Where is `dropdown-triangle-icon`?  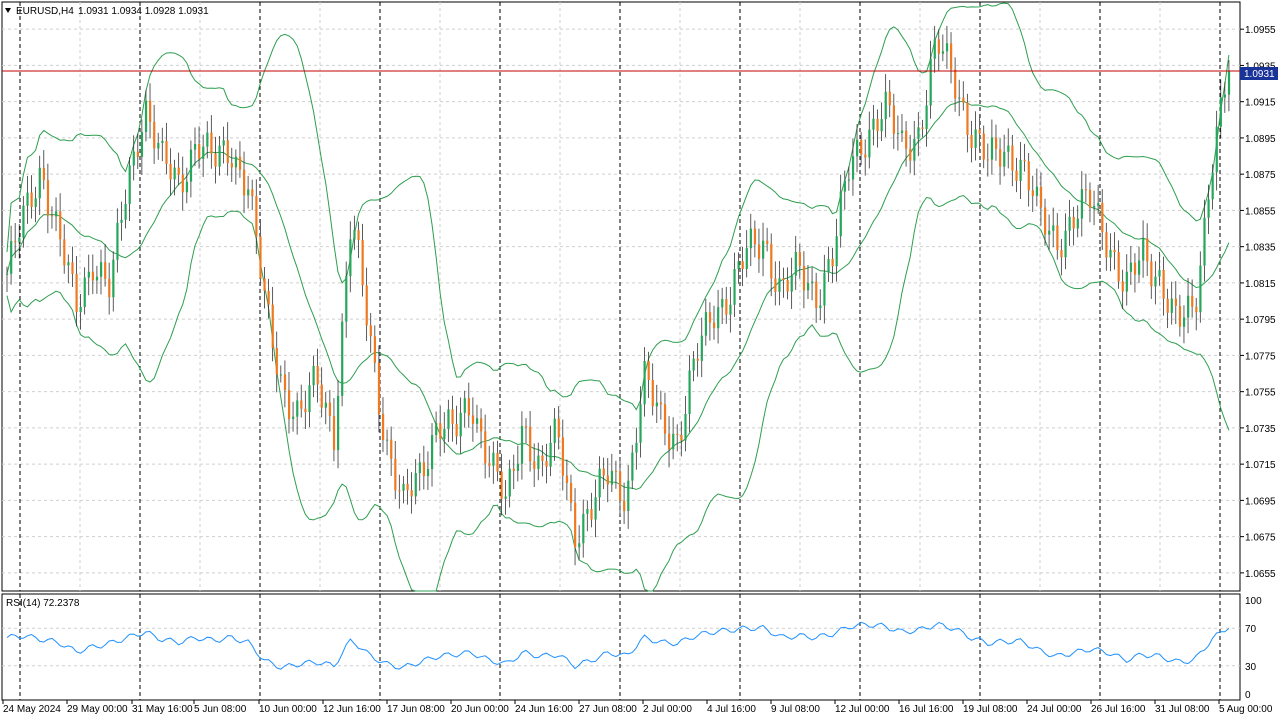
dropdown-triangle-icon is located at coordinates (8, 10).